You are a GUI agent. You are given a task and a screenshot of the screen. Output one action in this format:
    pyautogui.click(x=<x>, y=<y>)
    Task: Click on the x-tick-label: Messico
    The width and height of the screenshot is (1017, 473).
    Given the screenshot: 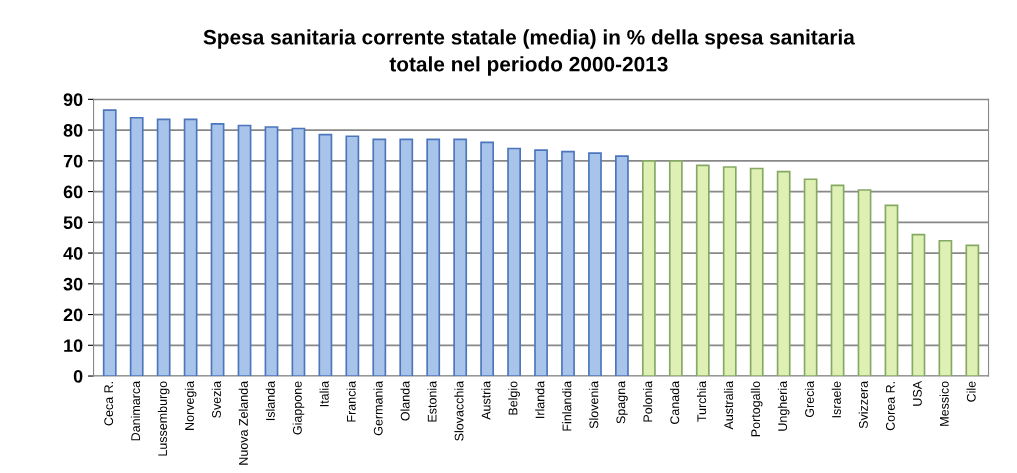 What is the action you would take?
    pyautogui.click(x=944, y=403)
    